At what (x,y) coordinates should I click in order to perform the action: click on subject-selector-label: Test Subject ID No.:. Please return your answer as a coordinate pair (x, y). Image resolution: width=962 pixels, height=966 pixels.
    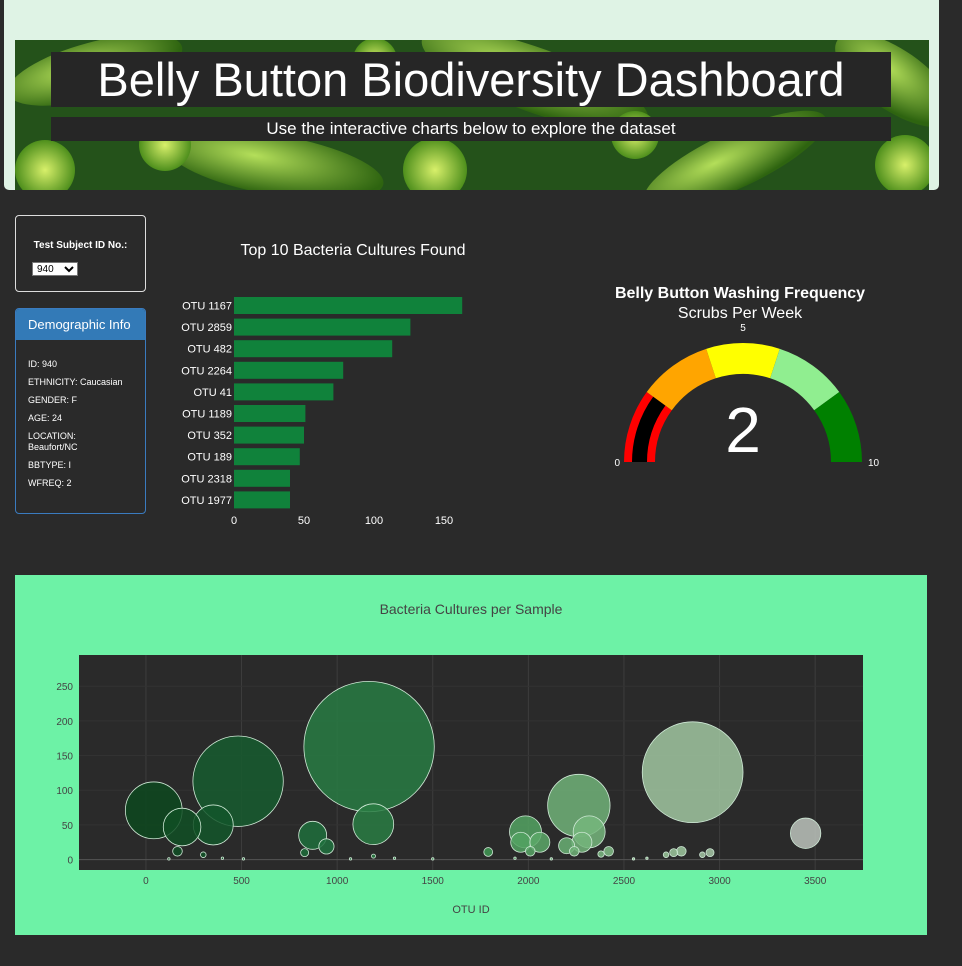
    Looking at the image, I should click on (80, 245).